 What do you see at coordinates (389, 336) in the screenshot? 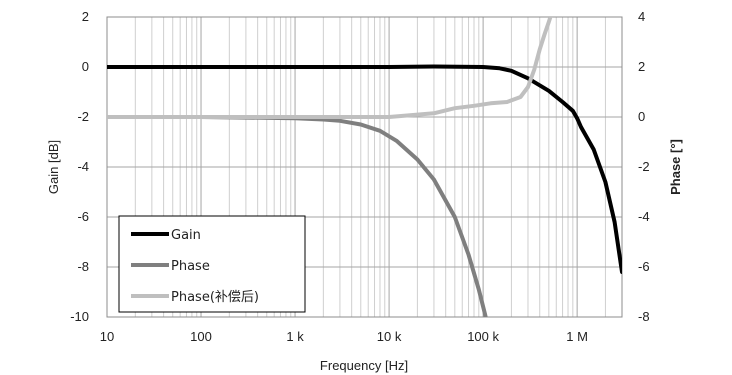
I see `x-tick-label: 10 k` at bounding box center [389, 336].